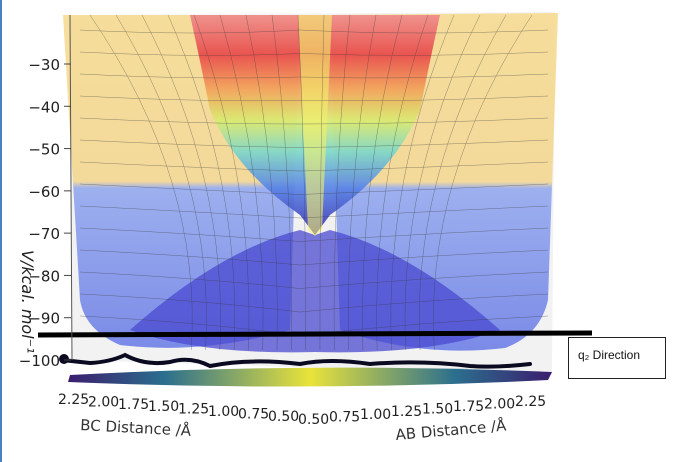 The height and width of the screenshot is (462, 687). What do you see at coordinates (375, 415) in the screenshot?
I see `ab-tick-label: 1.00` at bounding box center [375, 415].